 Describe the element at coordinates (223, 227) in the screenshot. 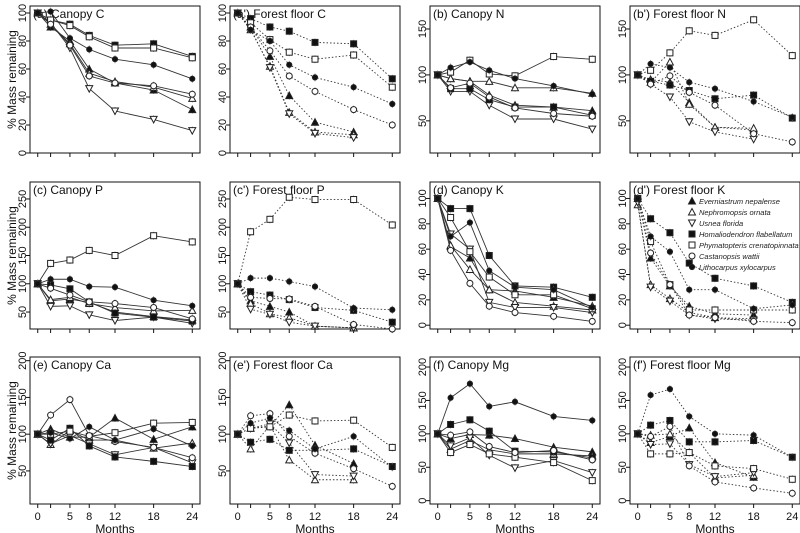

I see `y-tick-label: 200` at that location.